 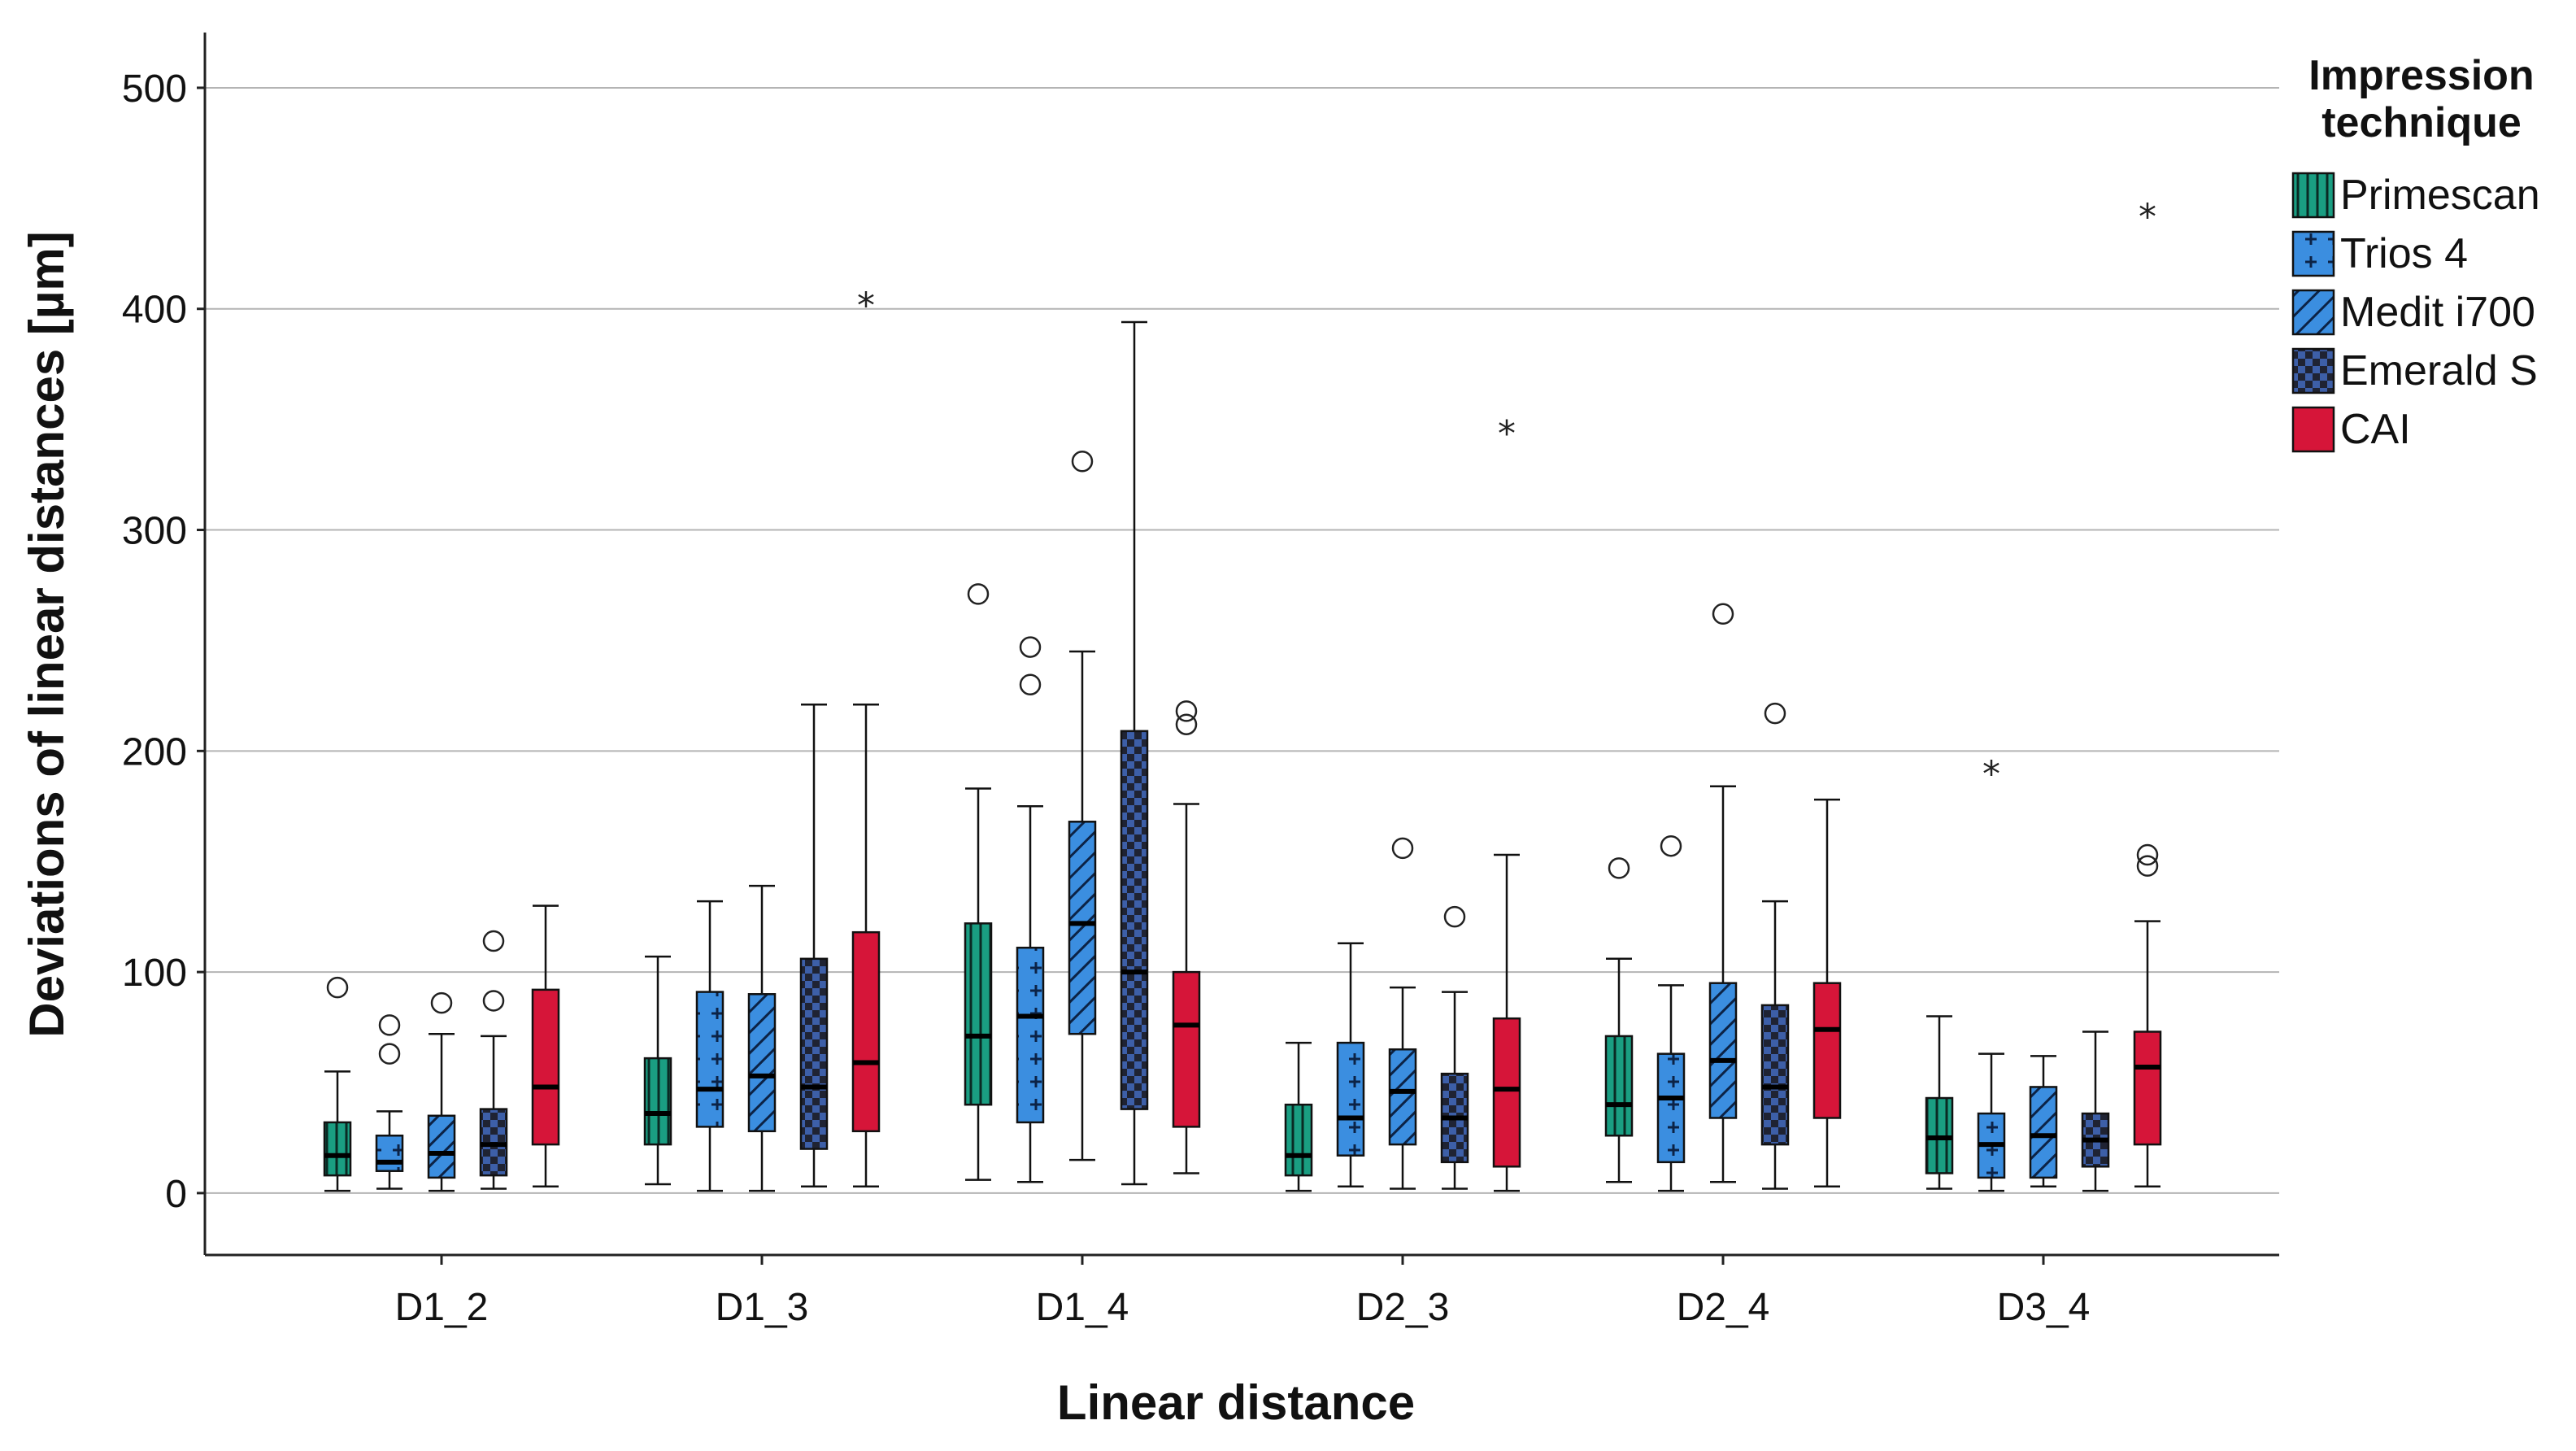 I want to click on box-medit-i700-D2_4-iqr-box, so click(x=1723, y=1051).